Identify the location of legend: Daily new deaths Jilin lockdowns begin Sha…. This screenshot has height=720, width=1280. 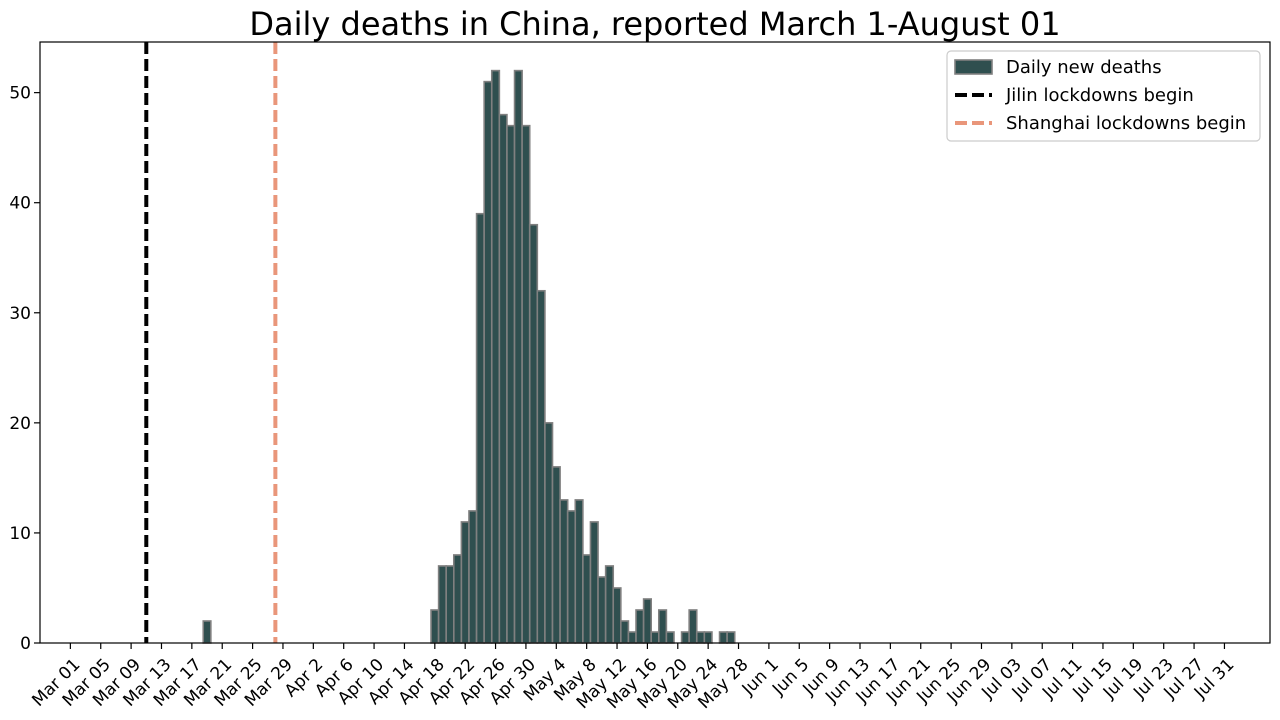
(1103, 96).